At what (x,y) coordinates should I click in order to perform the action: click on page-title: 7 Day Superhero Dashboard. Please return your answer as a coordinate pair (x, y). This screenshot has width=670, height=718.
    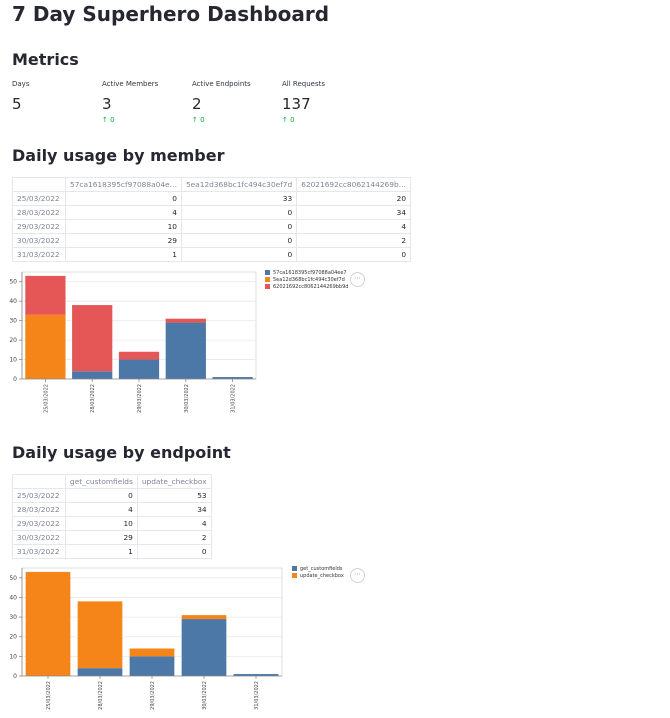
    Looking at the image, I should click on (171, 14).